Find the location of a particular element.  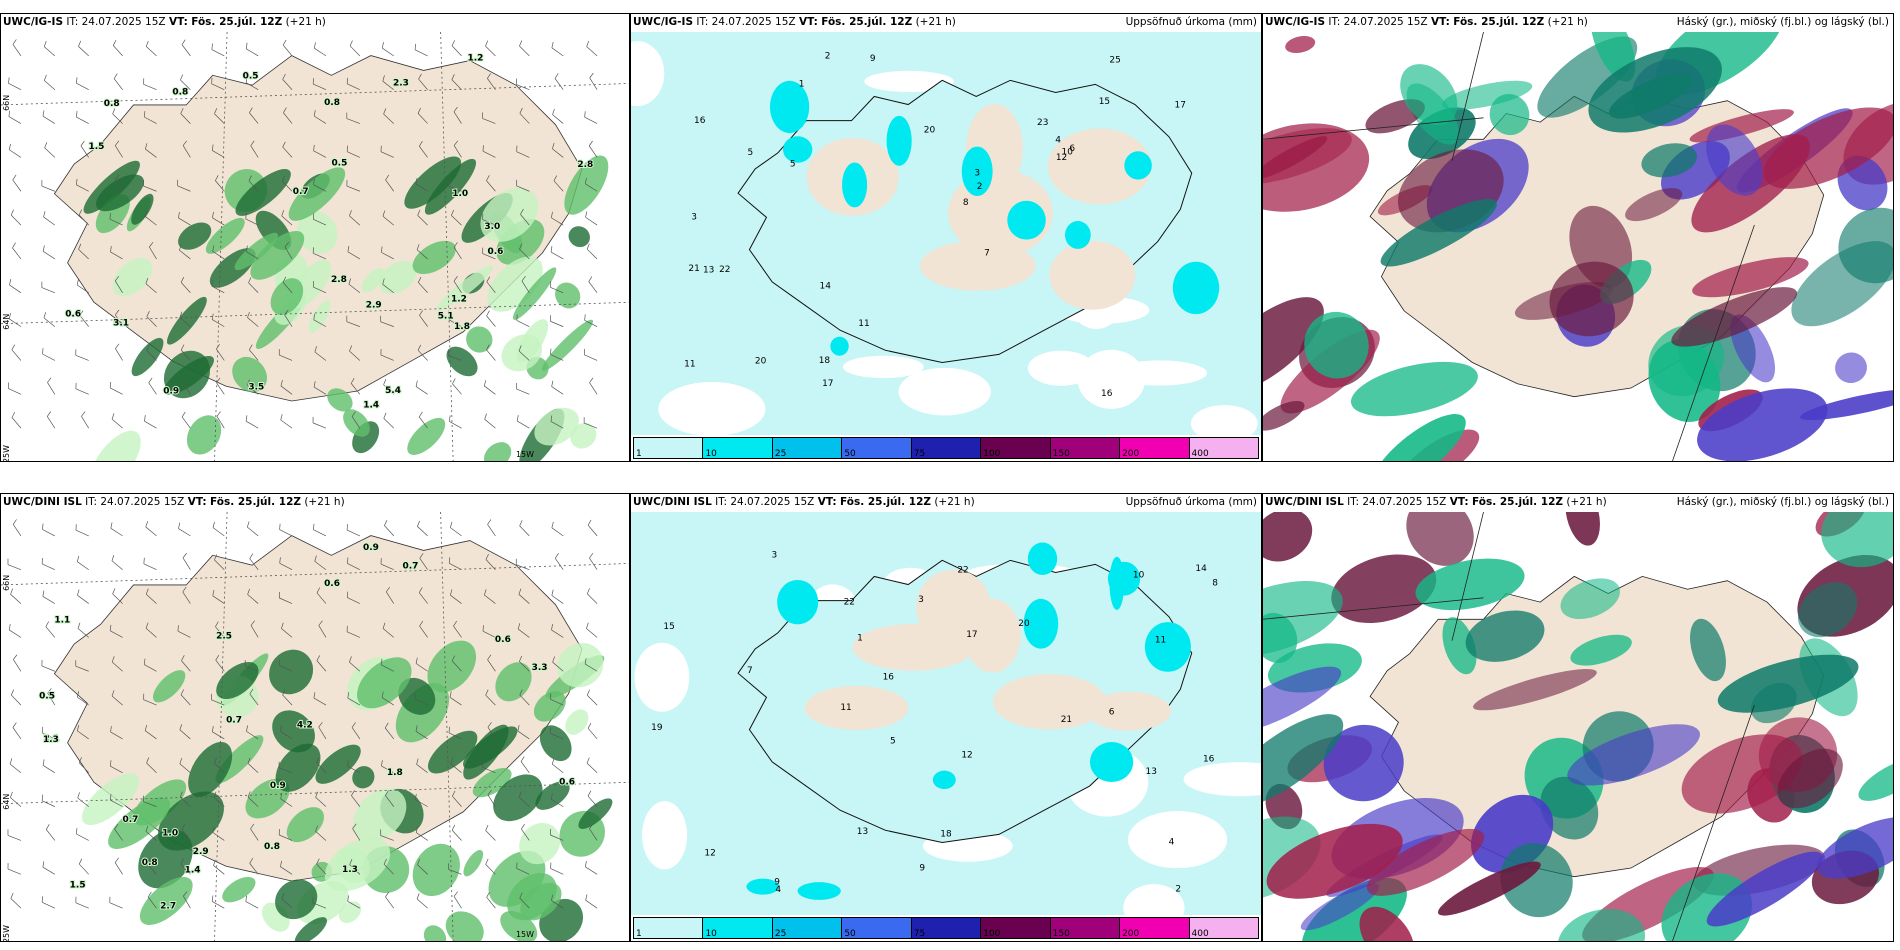

colorbar-segment: 400 is located at coordinates (1223, 448).